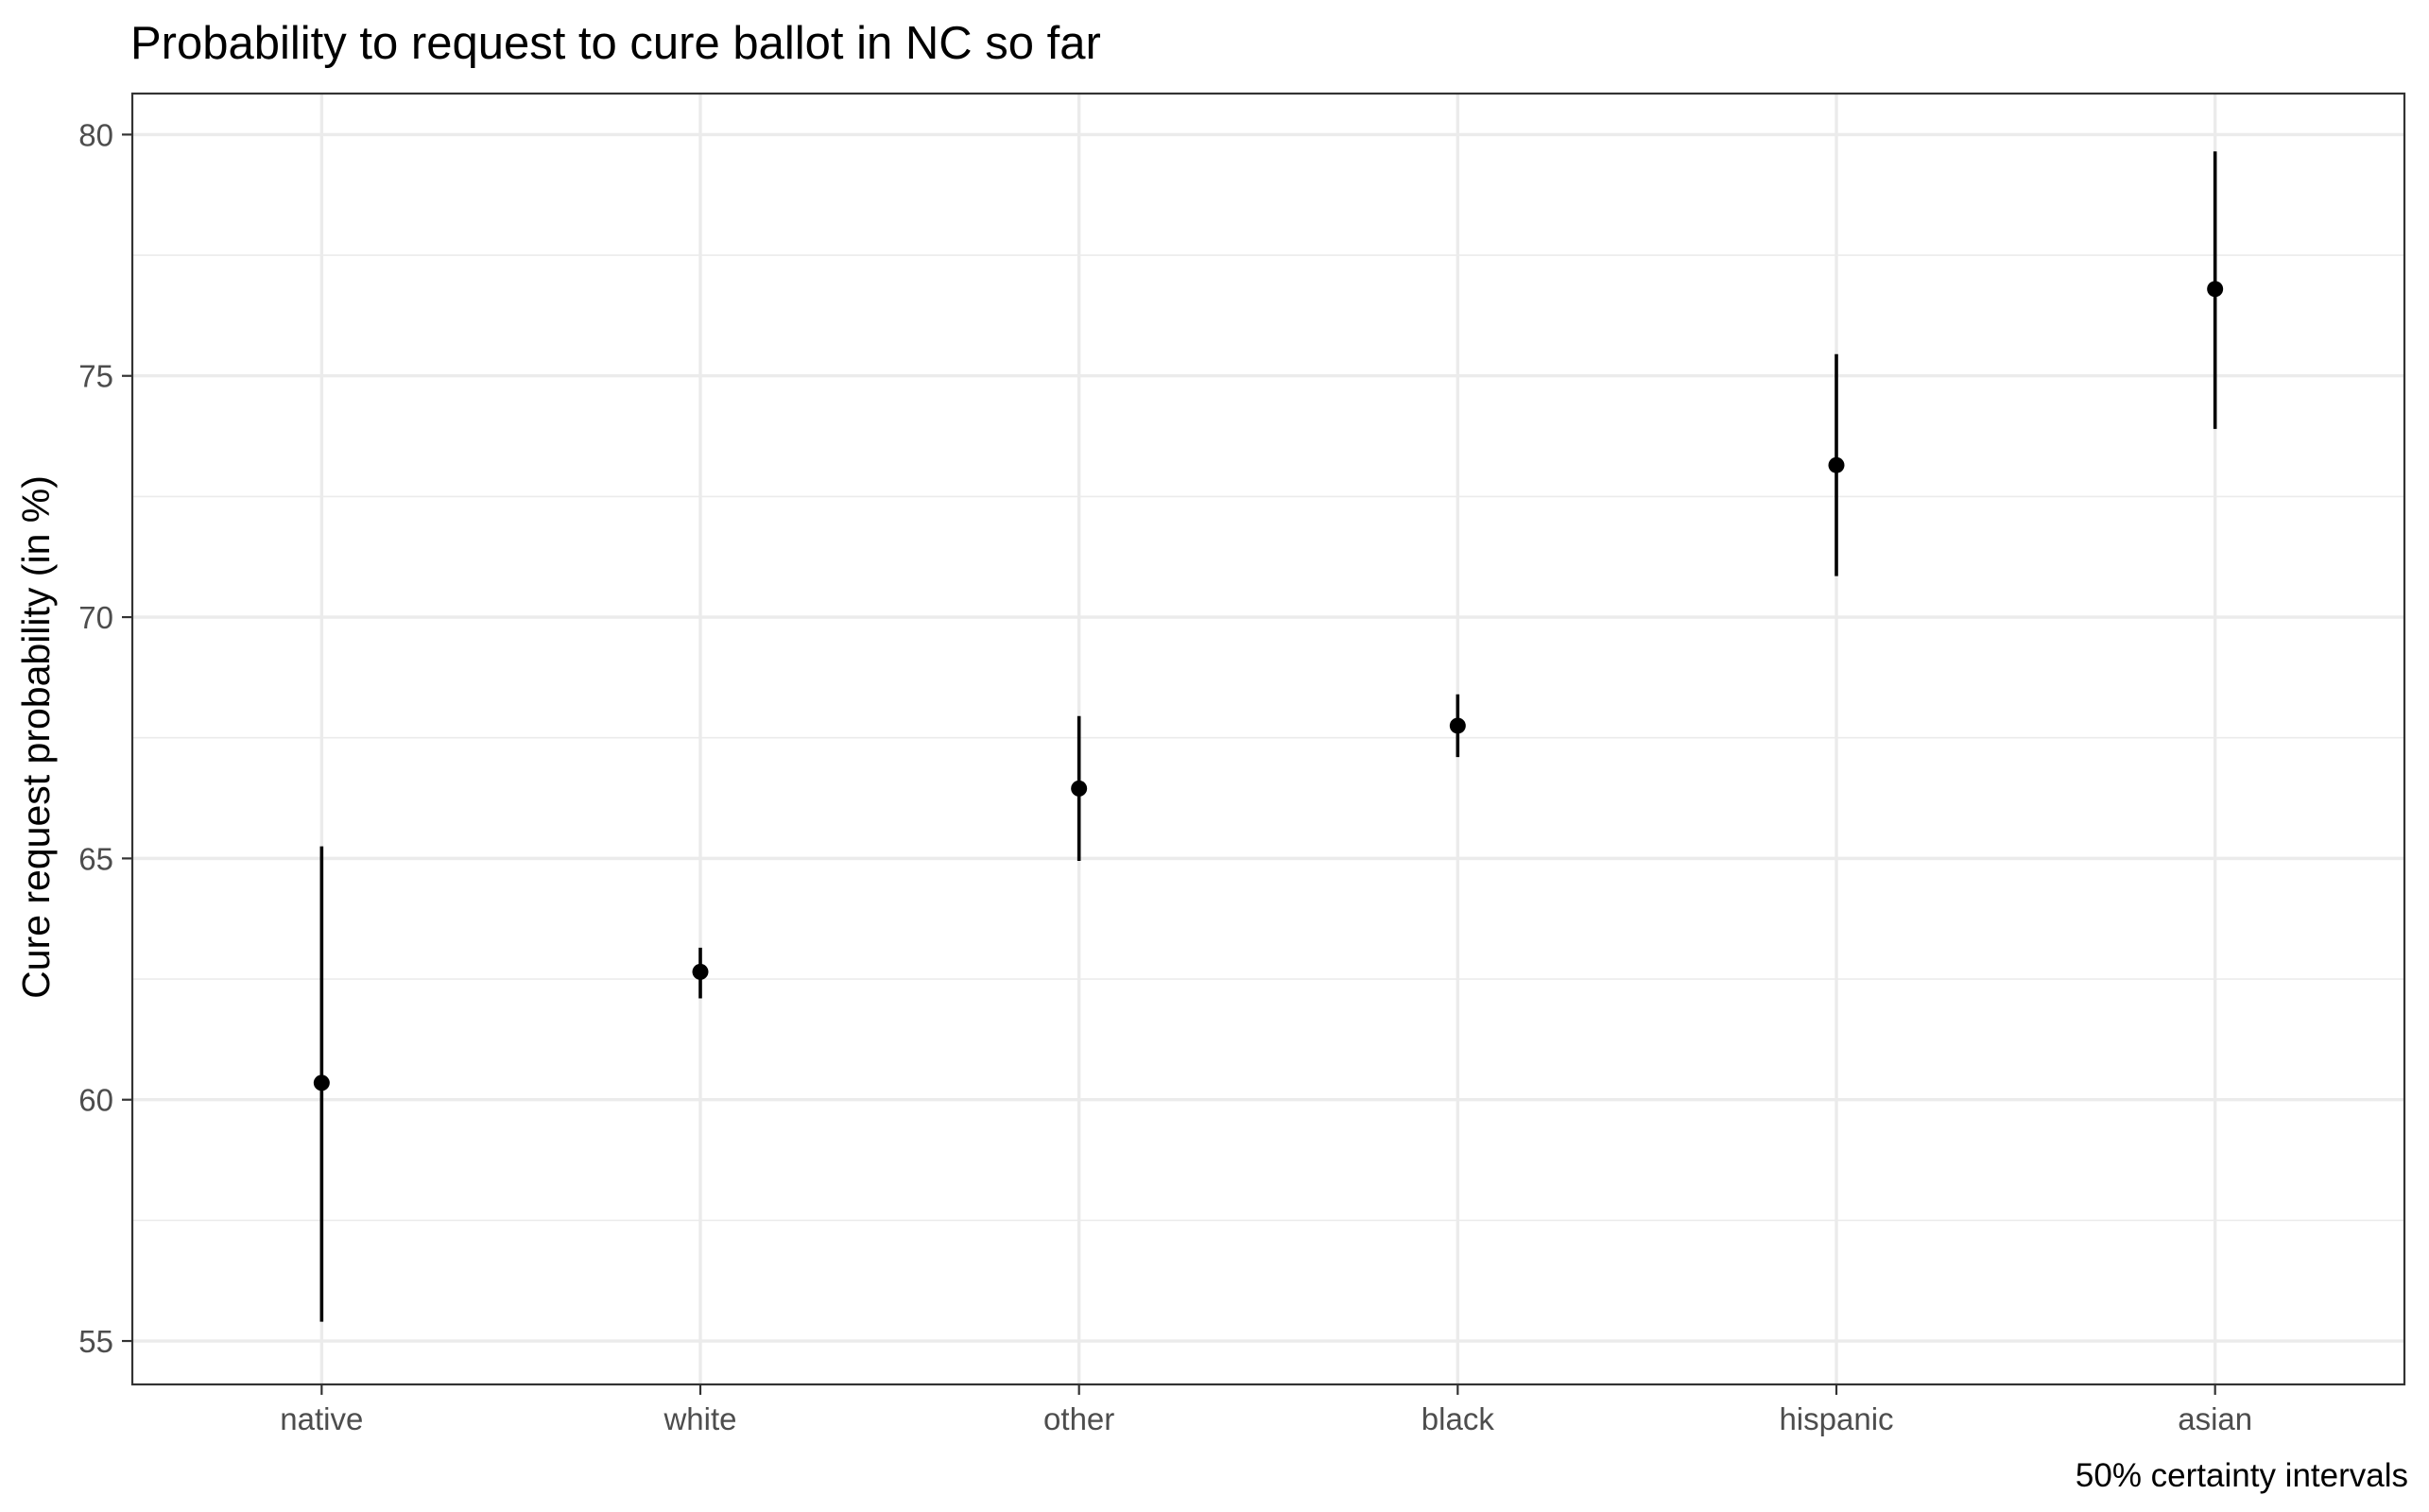  Describe the element at coordinates (95, 1100) in the screenshot. I see `y-tick-label: 60` at that location.